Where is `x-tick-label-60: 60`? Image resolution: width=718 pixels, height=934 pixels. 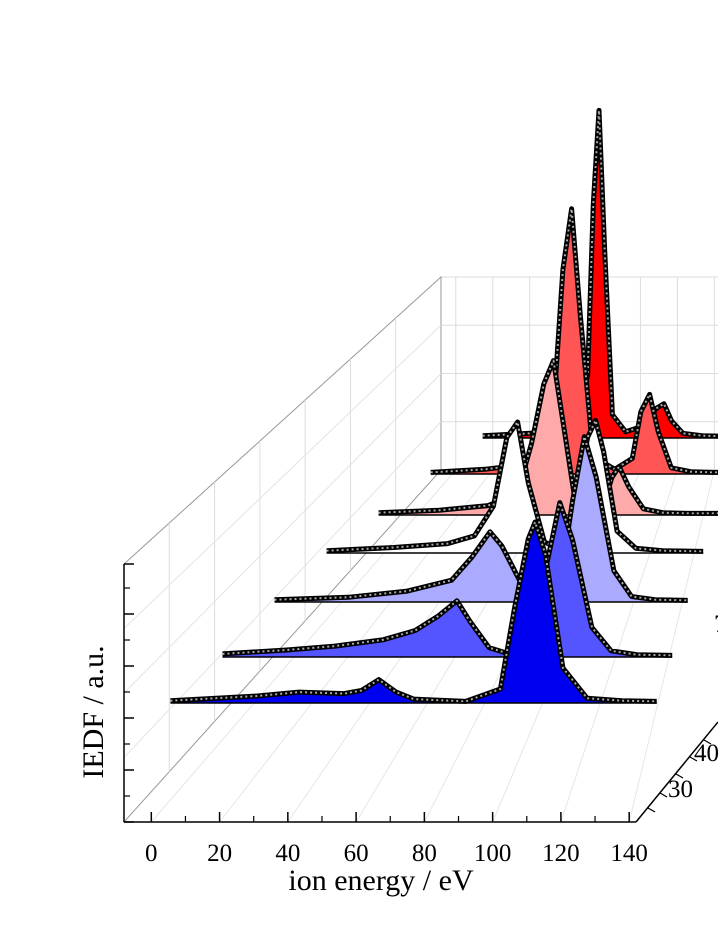 x-tick-label-60: 60 is located at coordinates (356, 853).